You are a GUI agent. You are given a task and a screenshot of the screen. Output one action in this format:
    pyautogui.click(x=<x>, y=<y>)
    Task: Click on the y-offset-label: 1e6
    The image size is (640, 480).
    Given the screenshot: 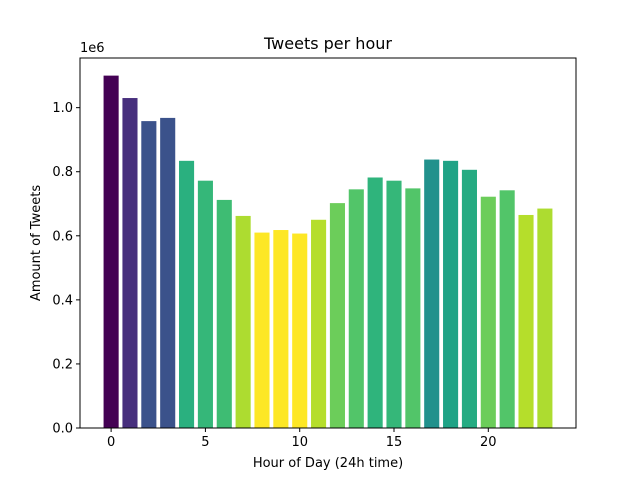 What is the action you would take?
    pyautogui.click(x=92, y=48)
    